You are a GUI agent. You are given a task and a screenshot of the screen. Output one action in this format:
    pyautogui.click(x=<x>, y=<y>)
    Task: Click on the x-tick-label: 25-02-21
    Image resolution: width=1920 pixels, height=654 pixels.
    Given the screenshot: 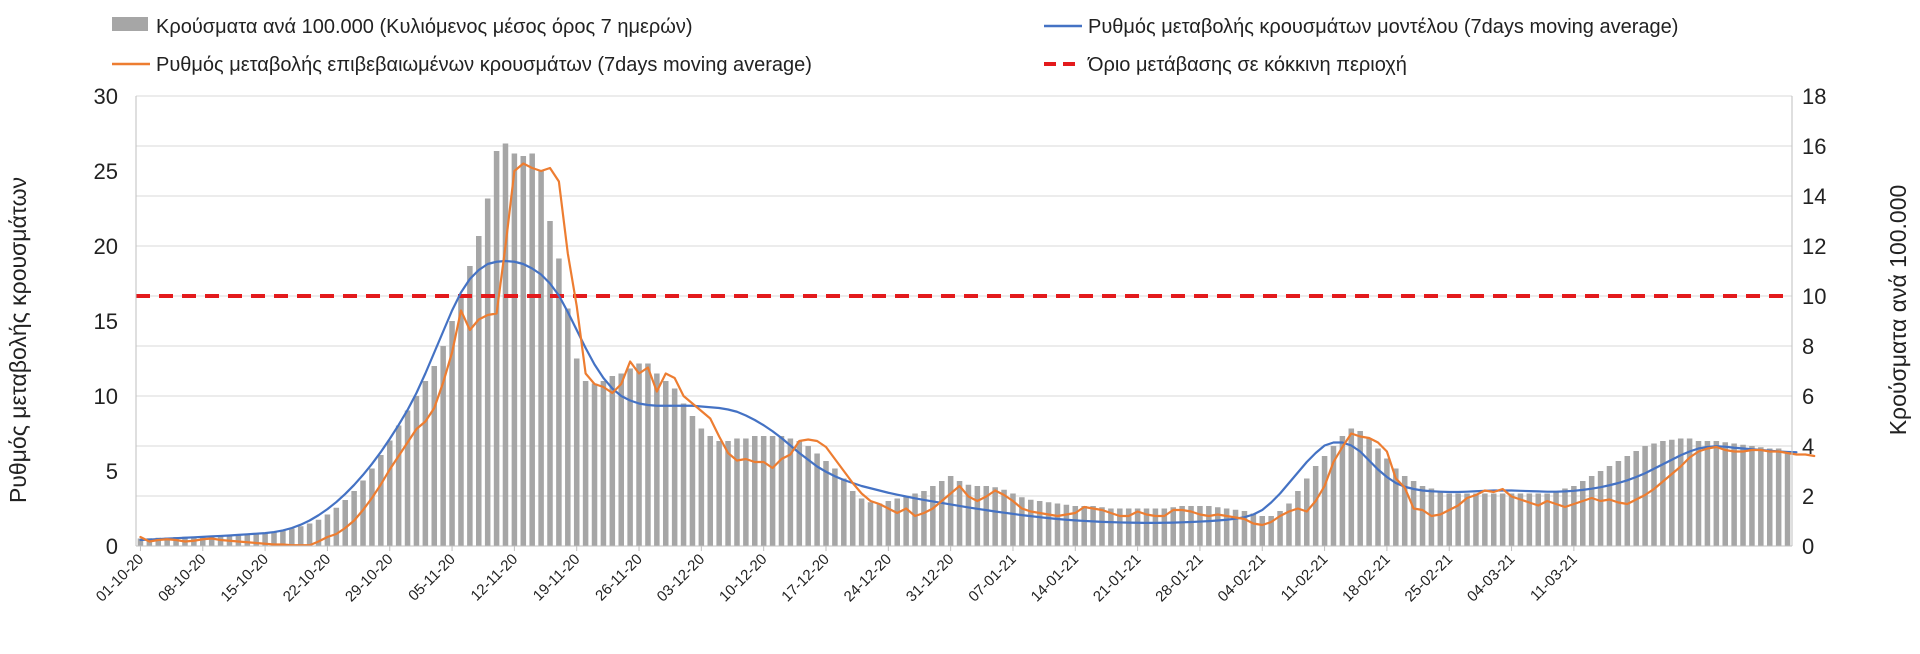 What is the action you would take?
    pyautogui.click(x=1429, y=578)
    